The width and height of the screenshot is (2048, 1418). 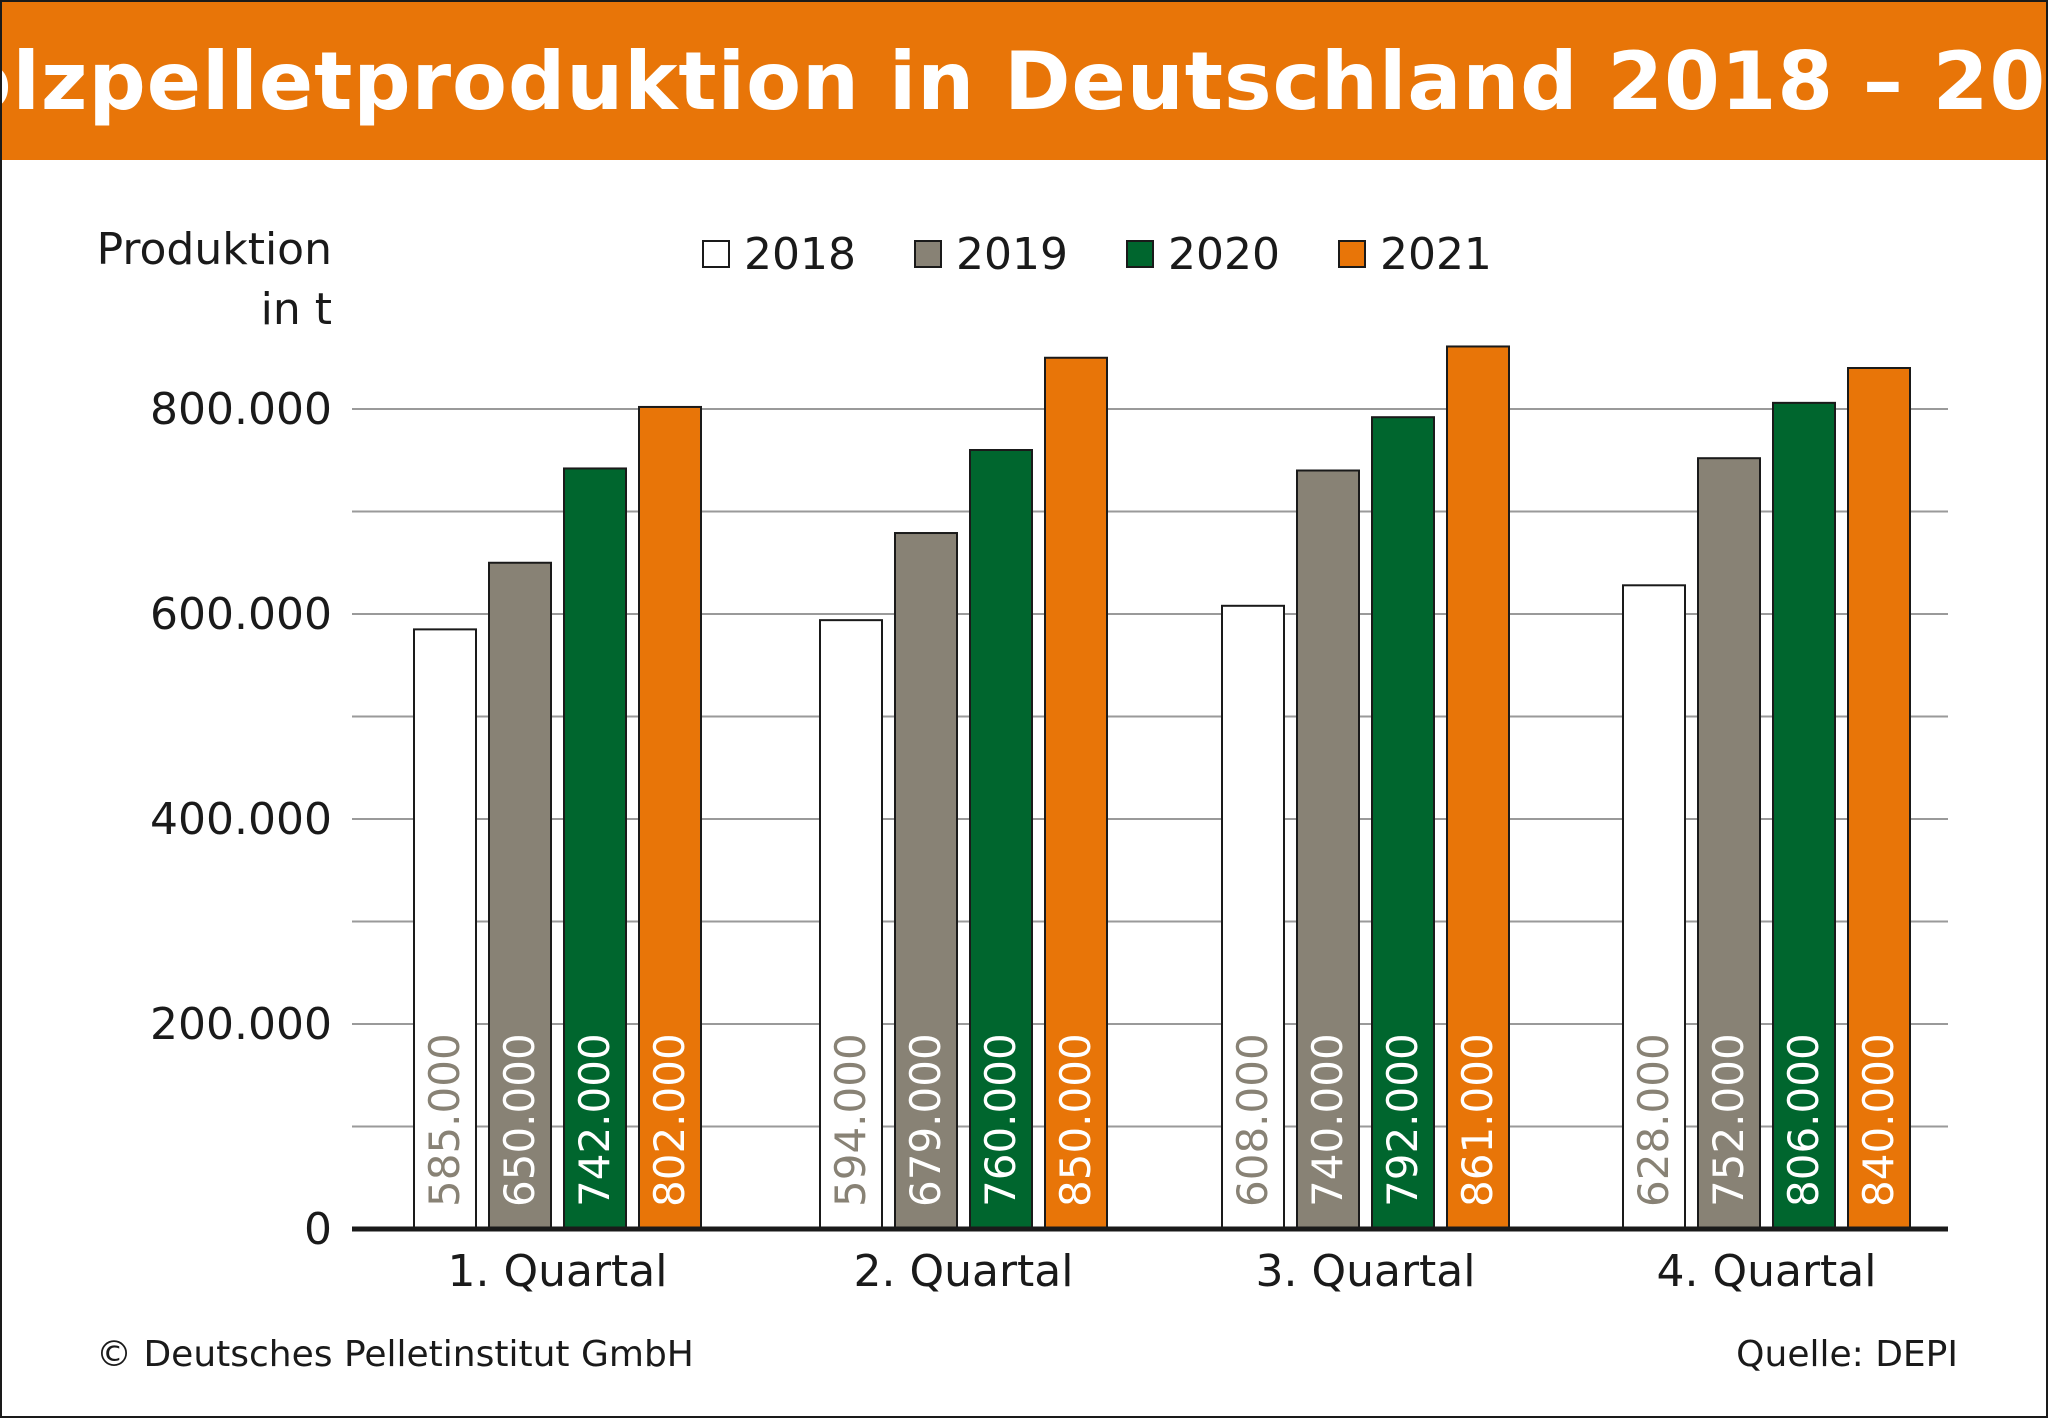 I want to click on legend-item-2021: 2021, so click(x=1414, y=254).